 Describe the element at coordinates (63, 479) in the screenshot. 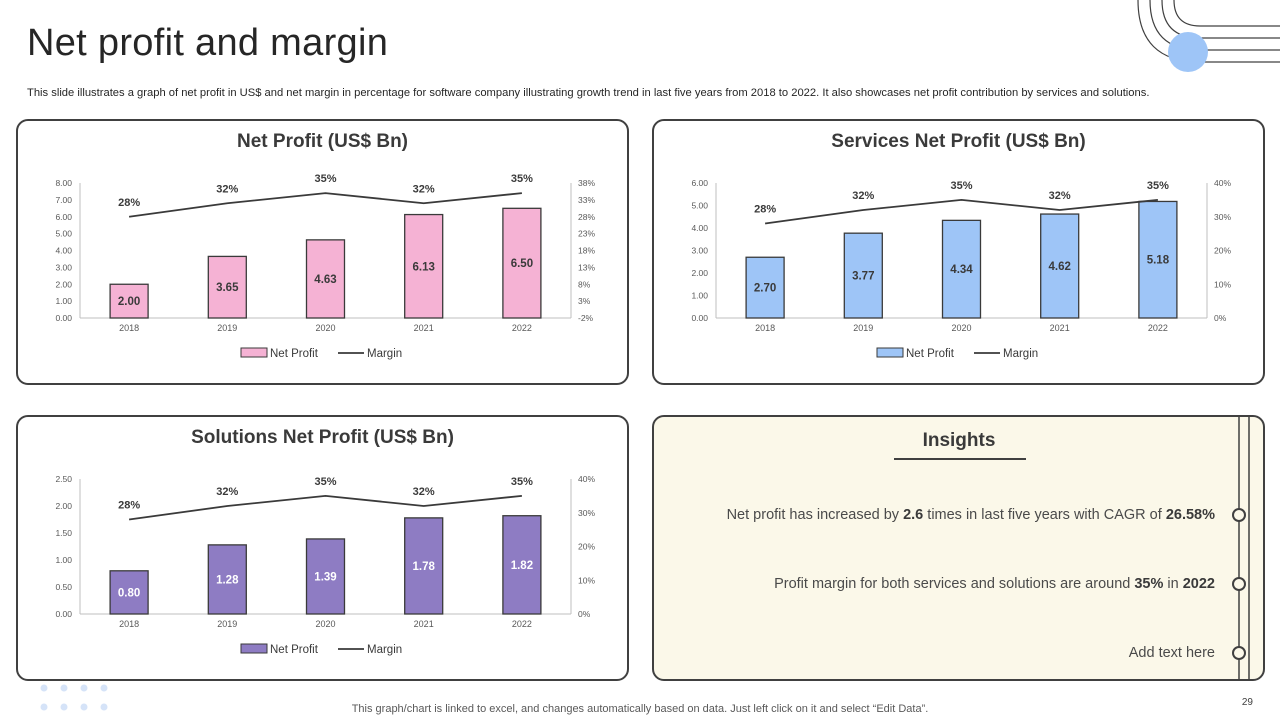

I see `left-tick-label: 2.50` at that location.